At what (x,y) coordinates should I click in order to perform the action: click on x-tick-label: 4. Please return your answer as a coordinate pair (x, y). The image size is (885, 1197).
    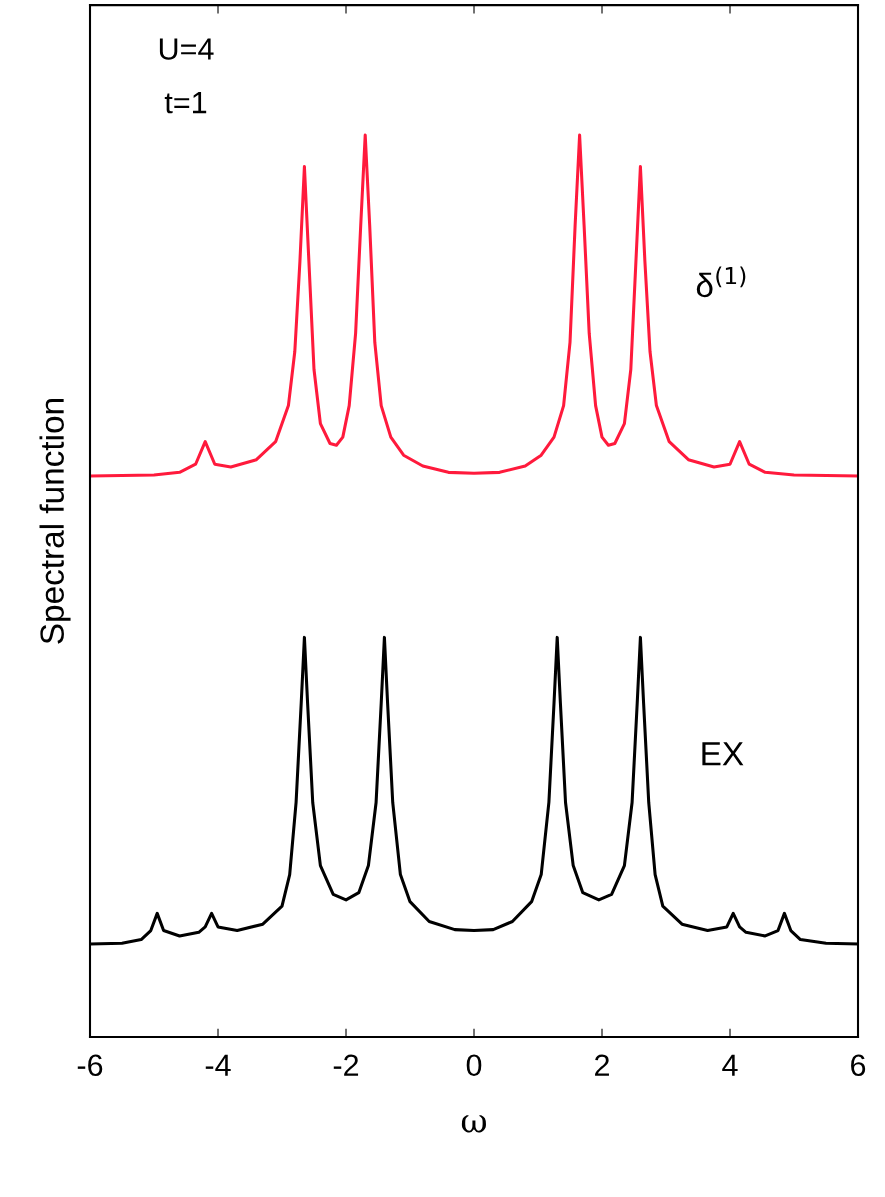
    Looking at the image, I should click on (730, 1065).